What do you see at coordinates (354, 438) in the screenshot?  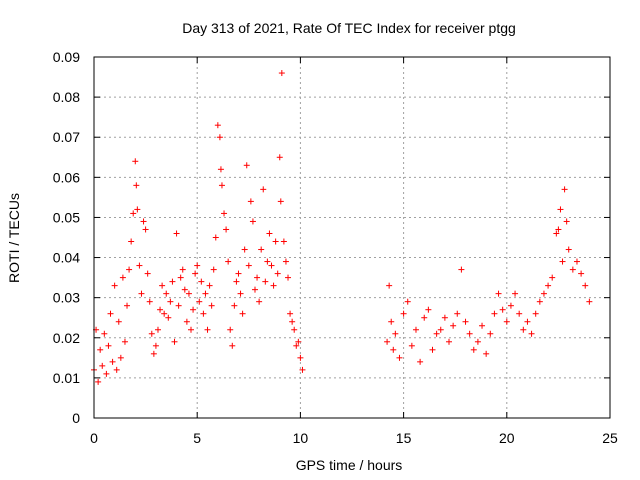 I see `x-tick-labels: 0 5 10 15 20 25` at bounding box center [354, 438].